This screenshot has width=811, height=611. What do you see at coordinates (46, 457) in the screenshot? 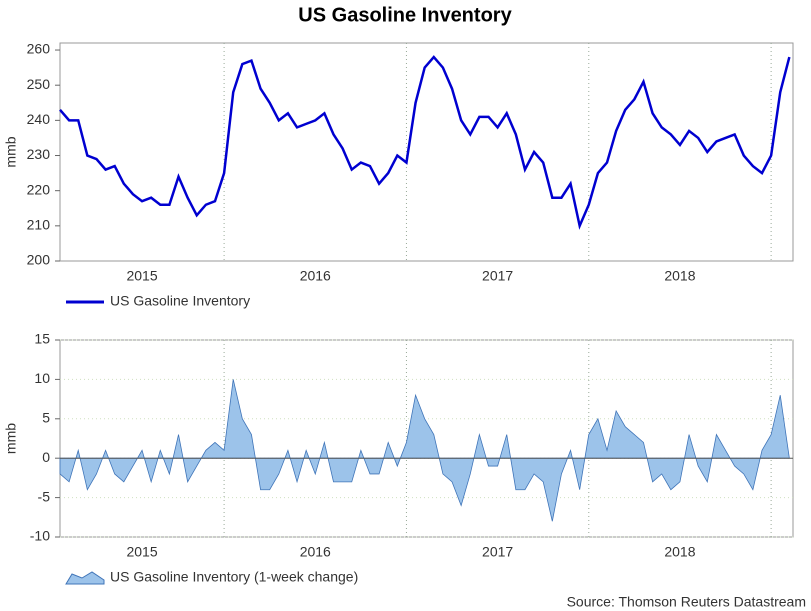
I see `y-tick-label: 0` at bounding box center [46, 457].